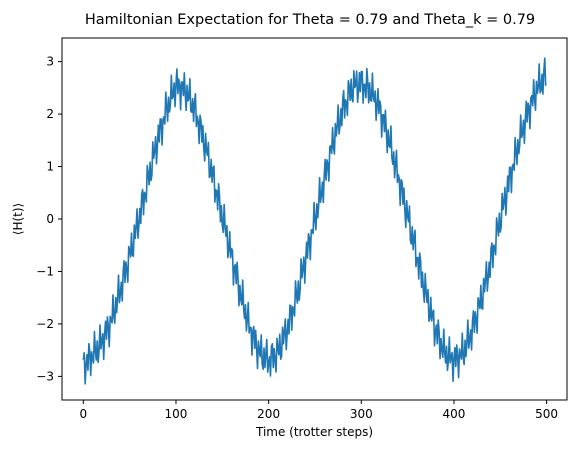 This screenshot has height=455, width=578. I want to click on y-tick-label: −1, so click(45, 271).